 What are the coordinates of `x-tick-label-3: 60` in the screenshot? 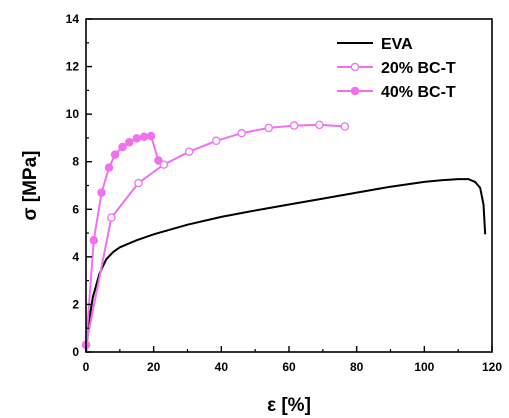 It's located at (289, 367).